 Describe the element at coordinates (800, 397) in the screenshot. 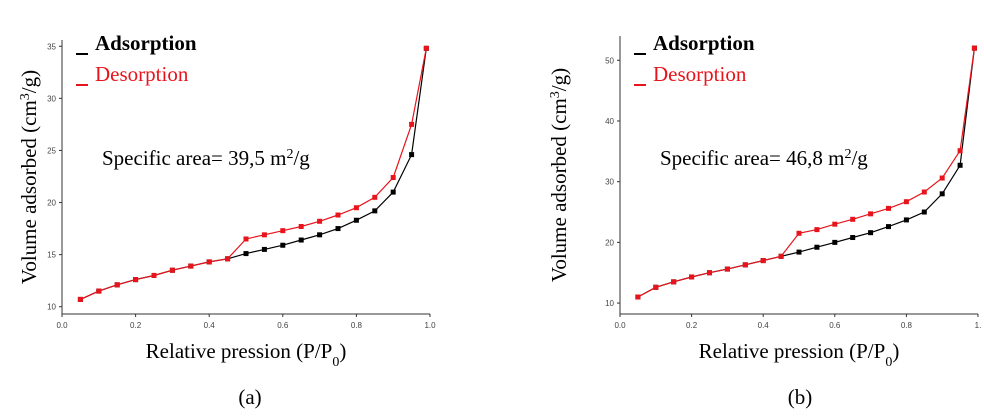

I see `caption: (b)` at that location.